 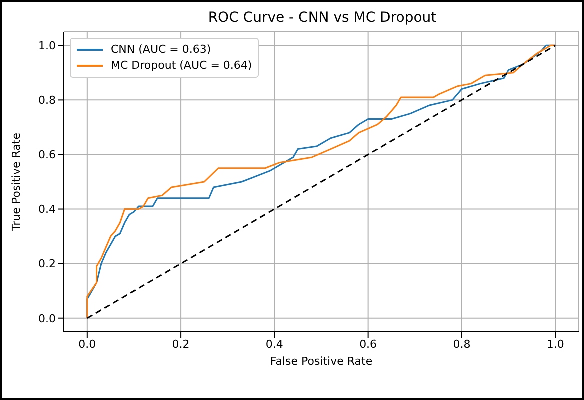 What do you see at coordinates (47, 46) in the screenshot?
I see `y-tick-label: 1.0` at bounding box center [47, 46].